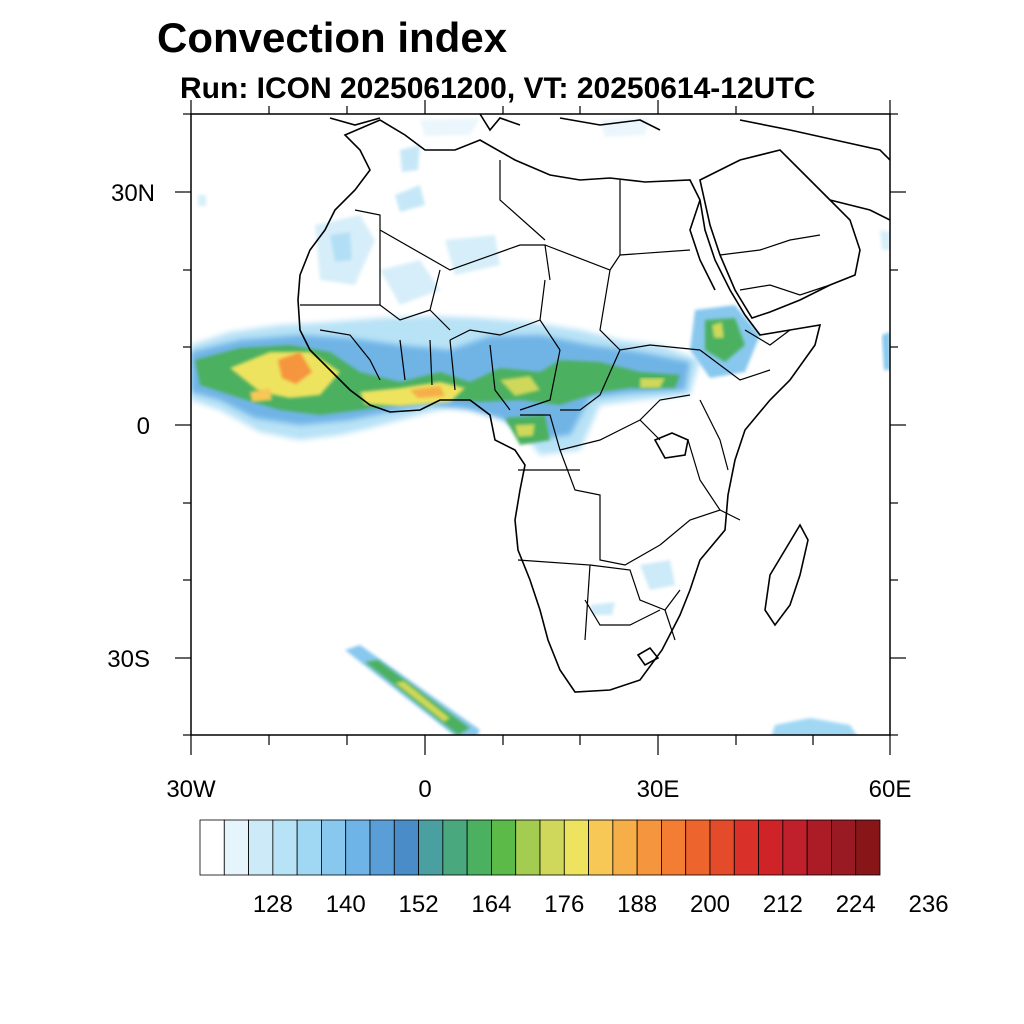 Image resolution: width=1024 pixels, height=1024 pixels. What do you see at coordinates (131, 426) in the screenshot?
I see `lat-tick-labels: 30N 0 30S` at bounding box center [131, 426].